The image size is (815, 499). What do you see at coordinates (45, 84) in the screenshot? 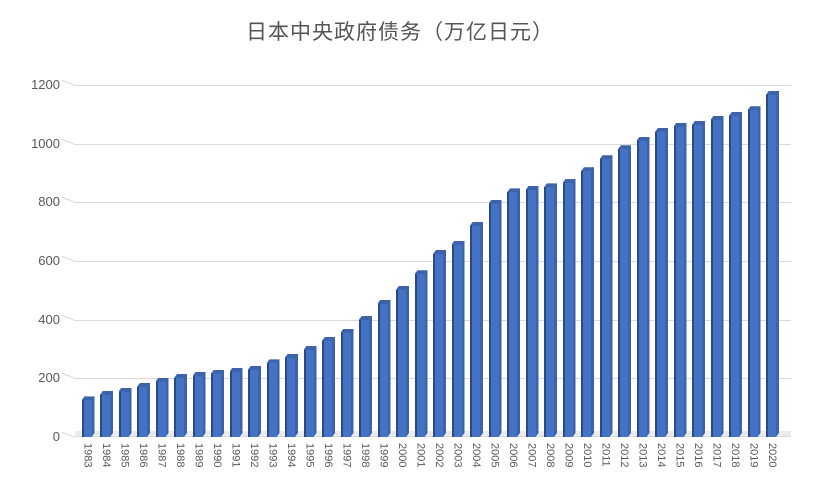
I see `y-axis-label-1200: 1200` at bounding box center [45, 84].